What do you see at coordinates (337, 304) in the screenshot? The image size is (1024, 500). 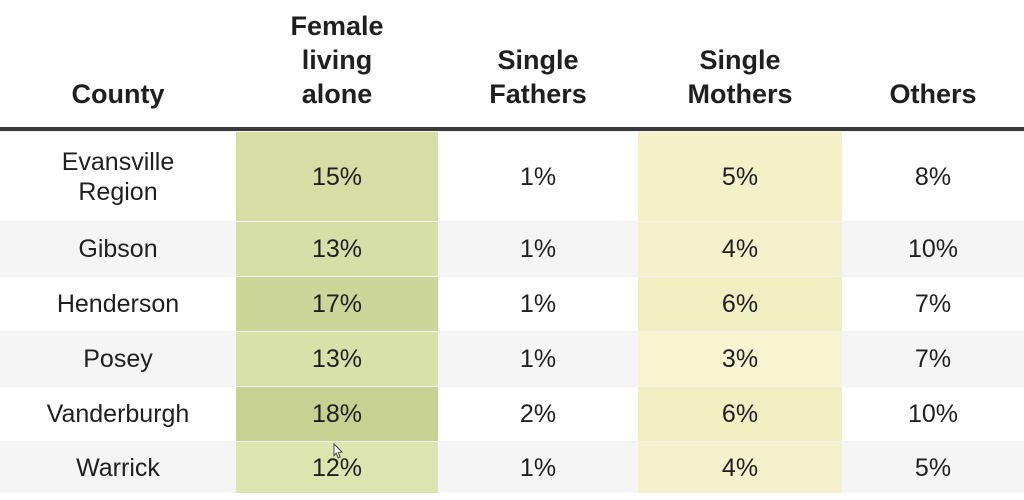 I see `female-alone-cell: 17%` at bounding box center [337, 304].